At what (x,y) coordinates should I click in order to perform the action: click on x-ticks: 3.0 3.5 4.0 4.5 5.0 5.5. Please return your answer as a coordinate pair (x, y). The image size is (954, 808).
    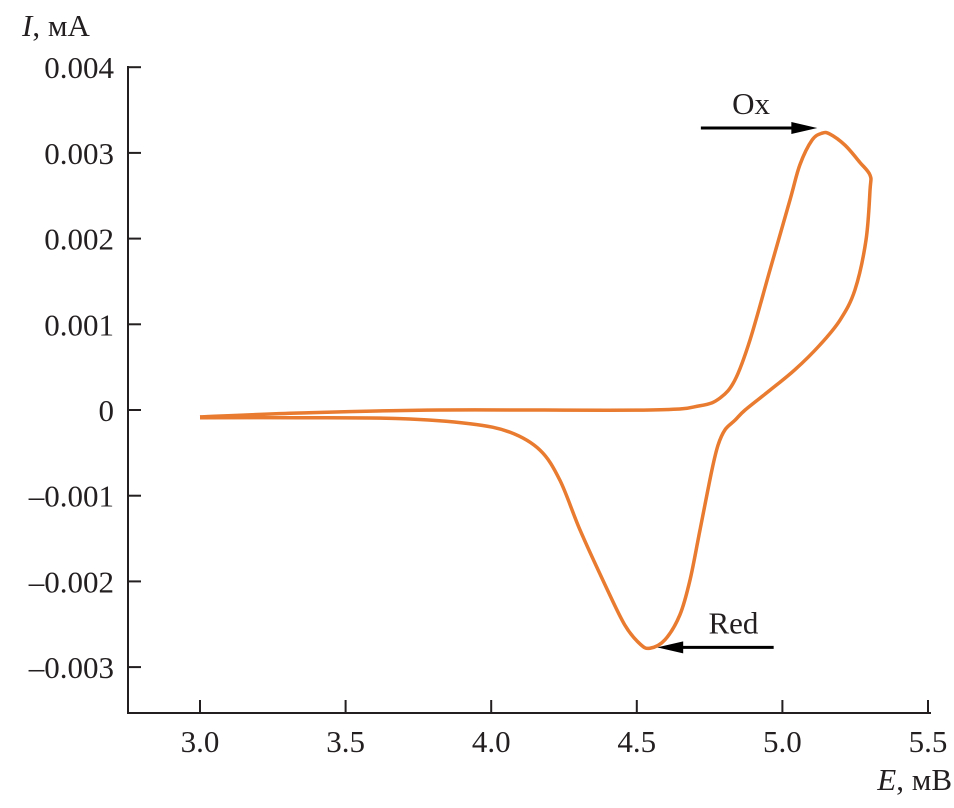
    Looking at the image, I should click on (564, 729).